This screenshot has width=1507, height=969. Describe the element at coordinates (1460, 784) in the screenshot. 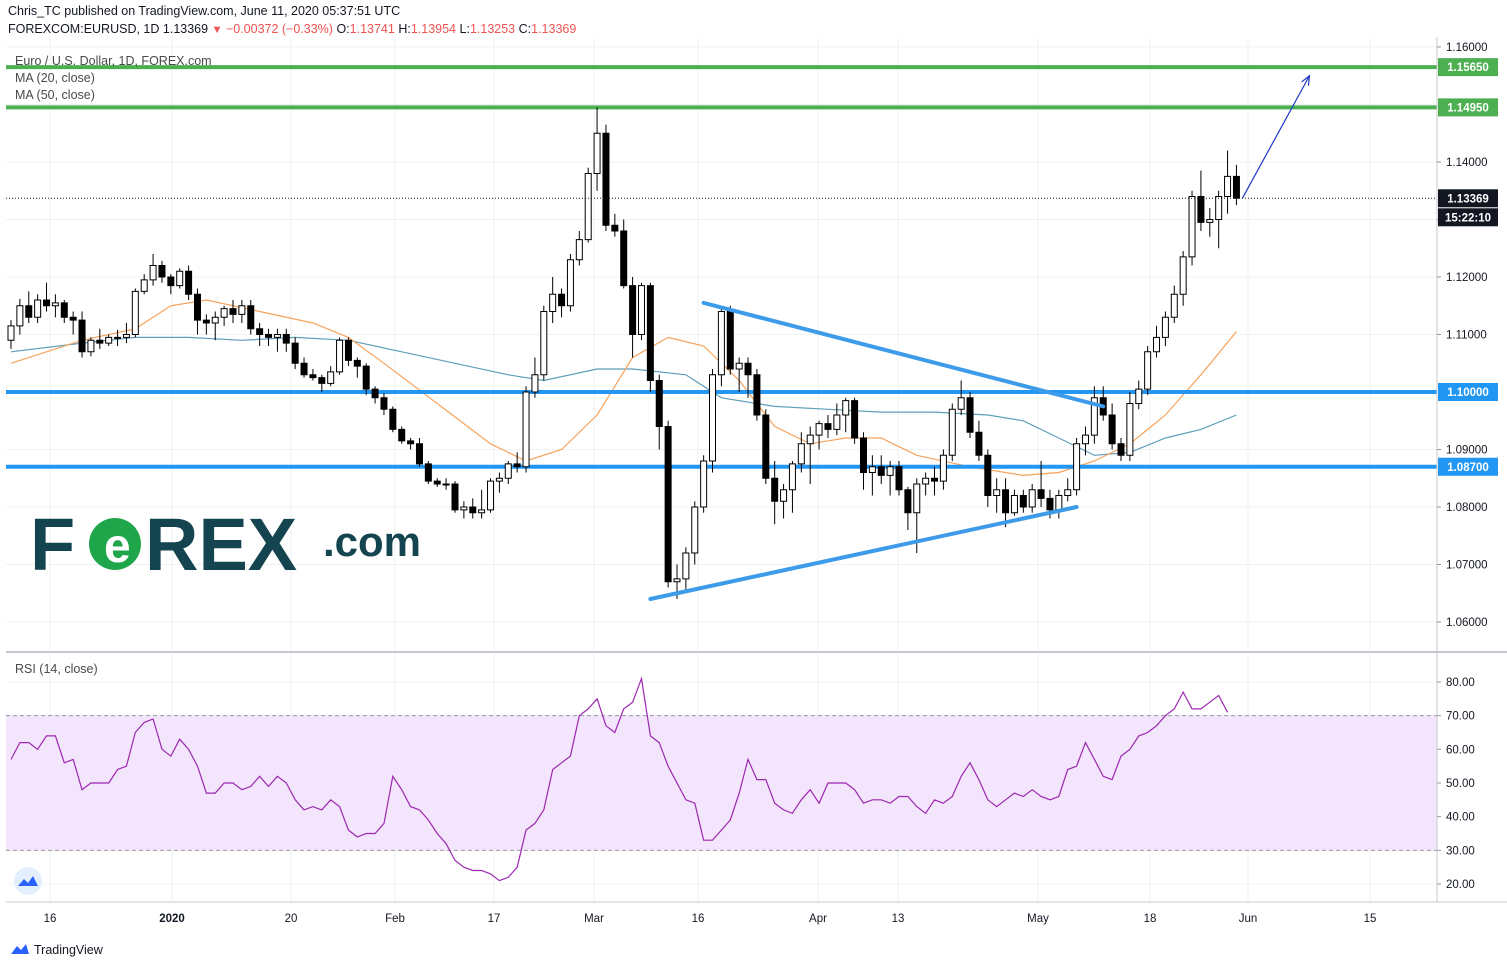

I see `rsi-tick-label: 50.00` at that location.